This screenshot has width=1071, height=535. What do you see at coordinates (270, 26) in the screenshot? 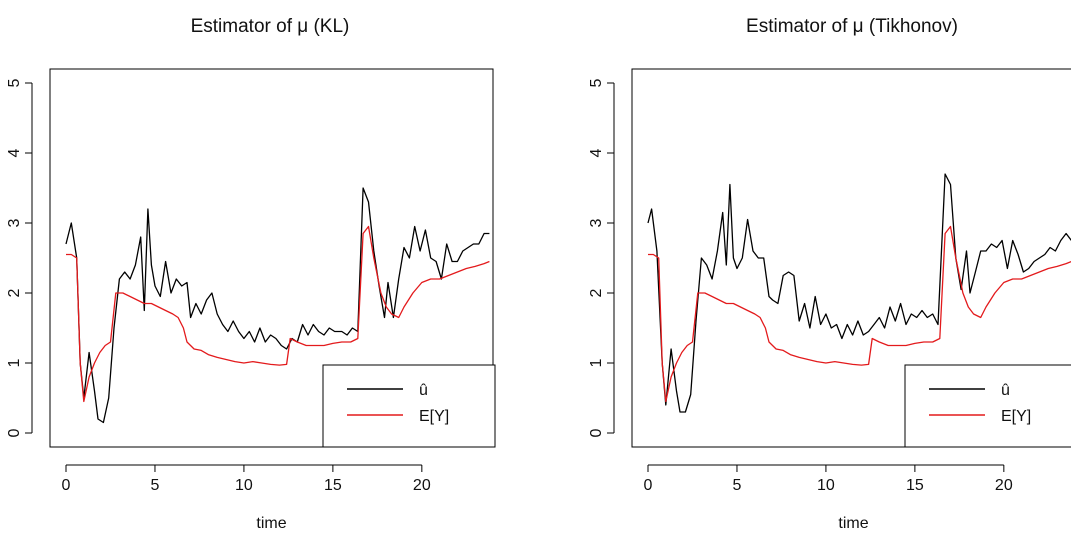
I see `chart-title: Estimator of μ (KL)` at bounding box center [270, 26].